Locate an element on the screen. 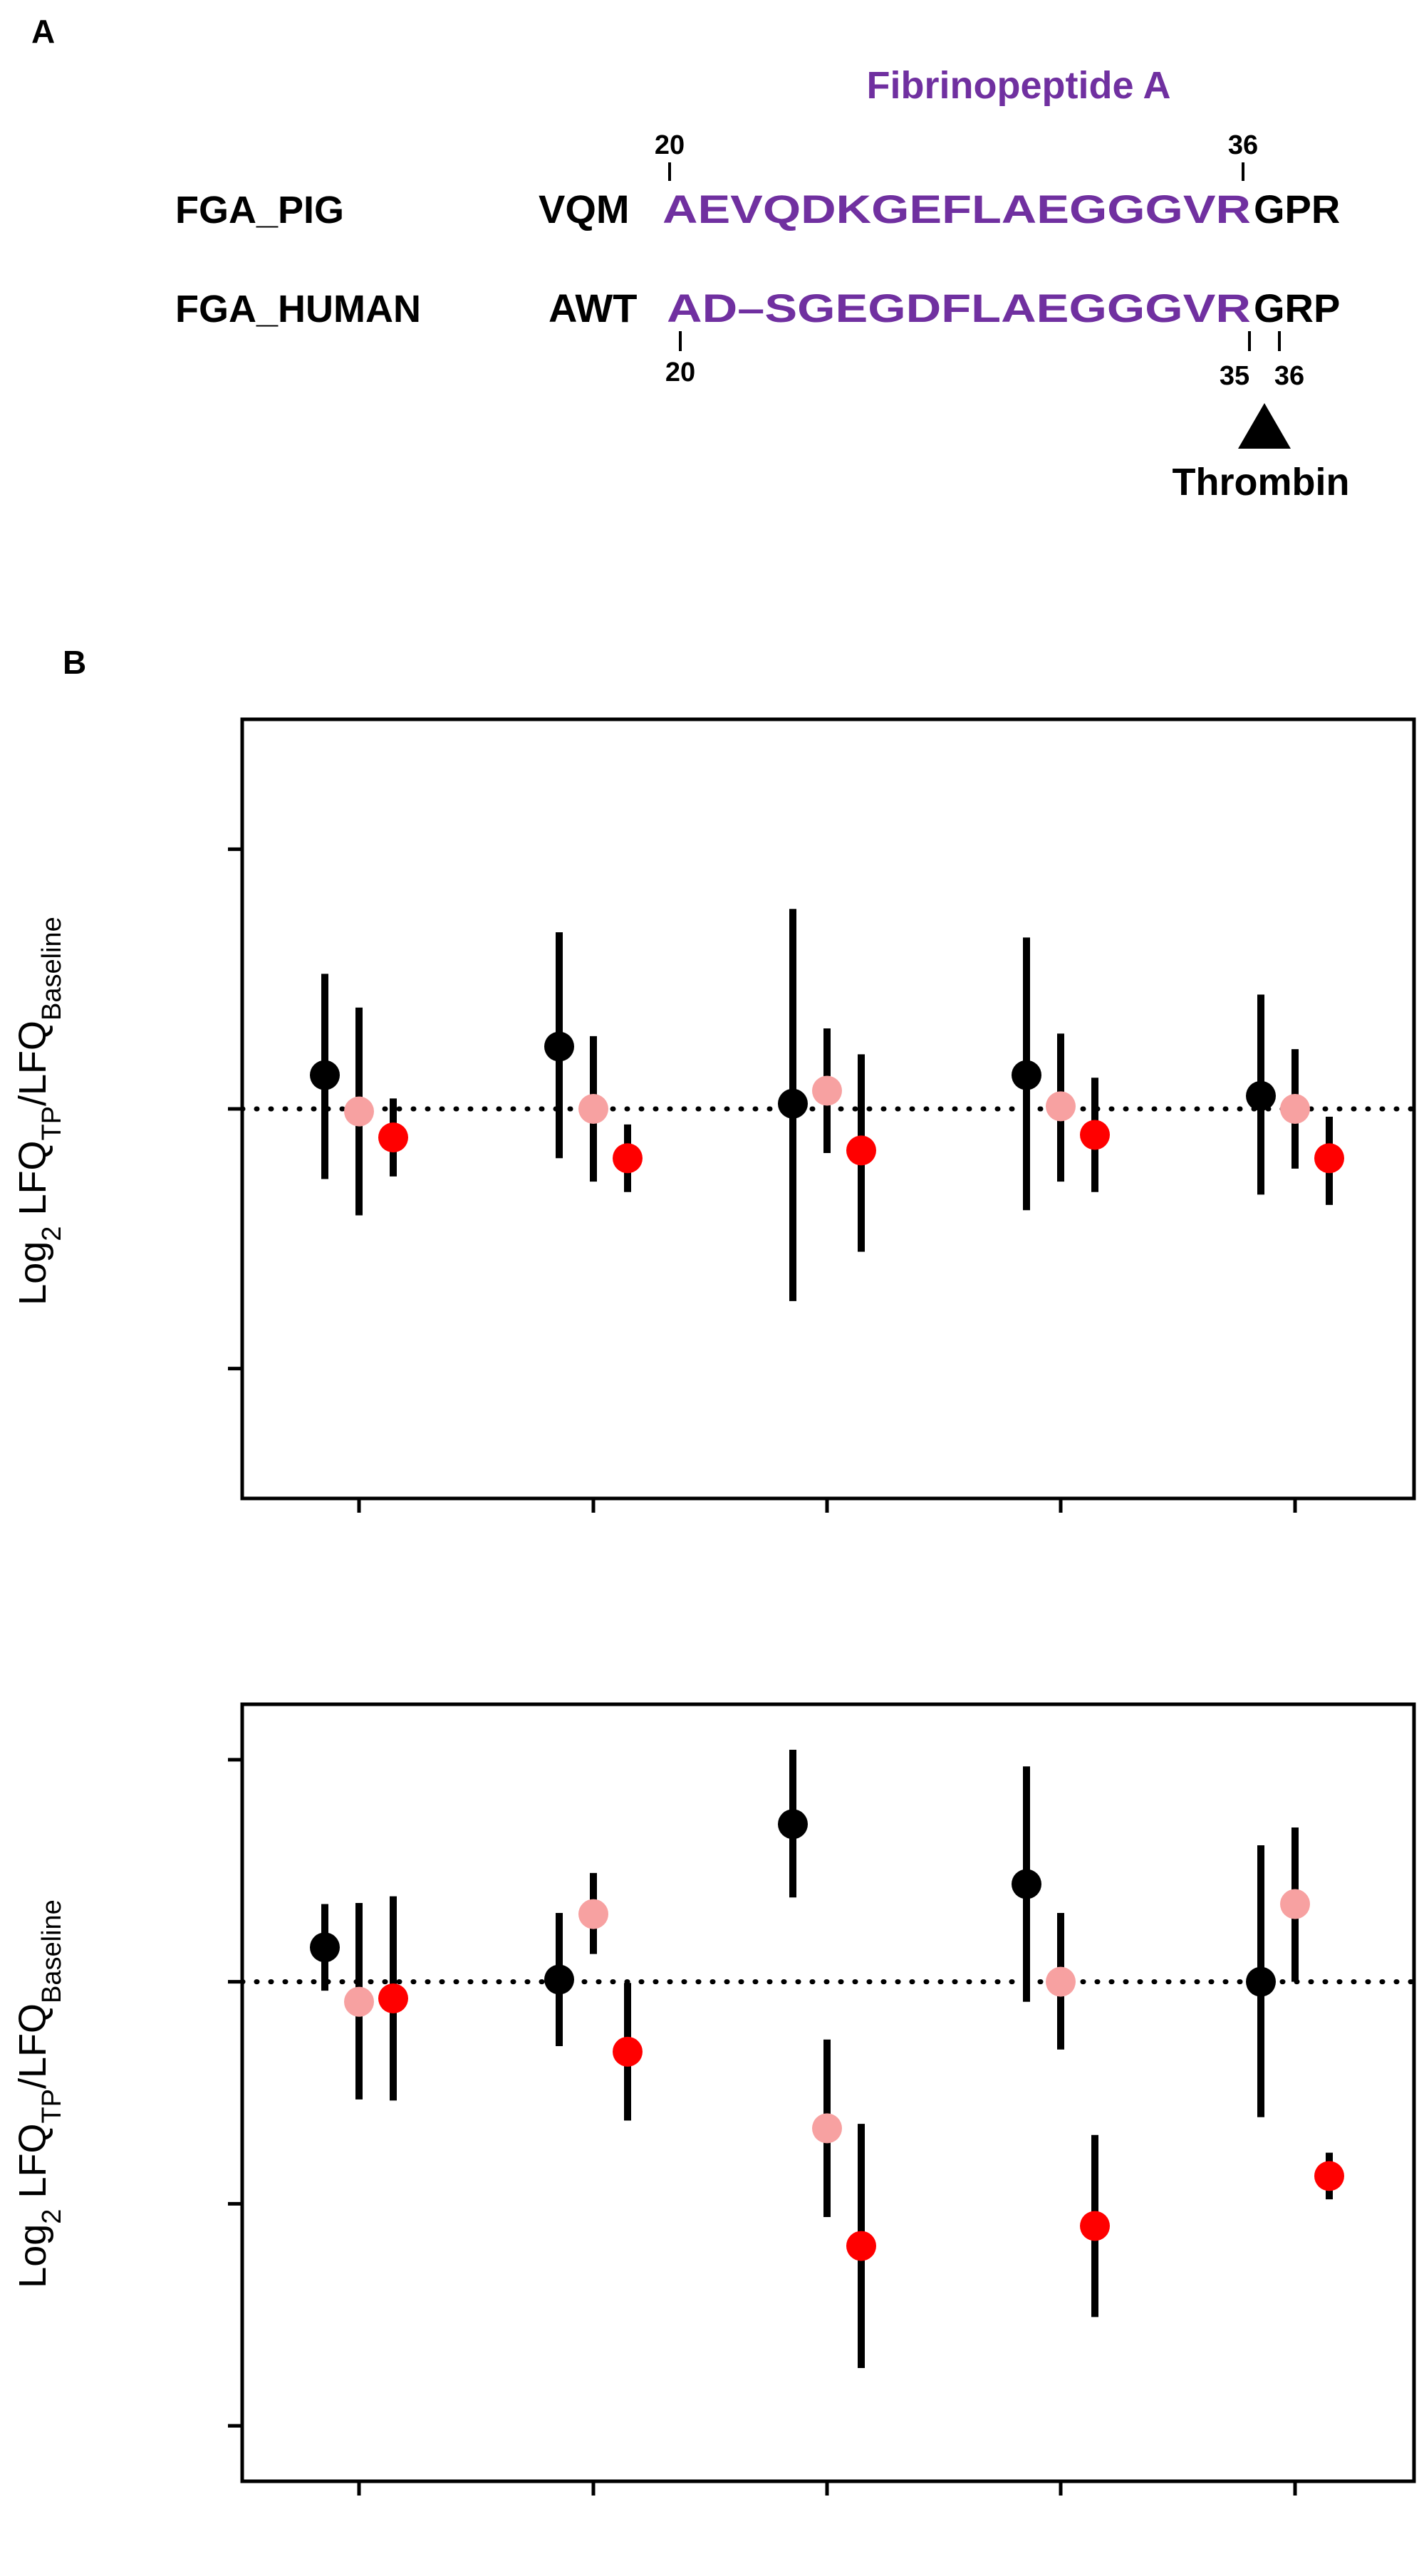 Image resolution: width=1419 pixels, height=2576 pixels. human-36-number: 36 is located at coordinates (1289, 376).